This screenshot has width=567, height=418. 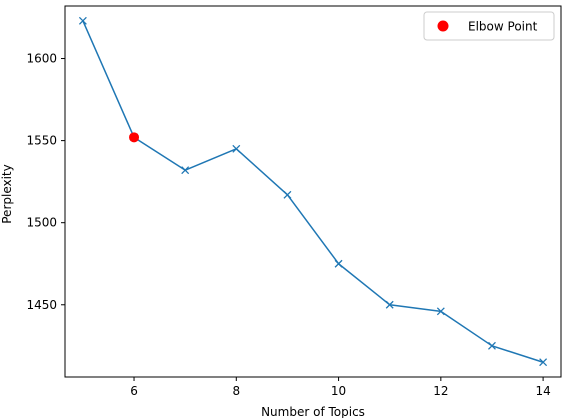 What do you see at coordinates (41, 141) in the screenshot?
I see `y-tick-label: 1550` at bounding box center [41, 141].